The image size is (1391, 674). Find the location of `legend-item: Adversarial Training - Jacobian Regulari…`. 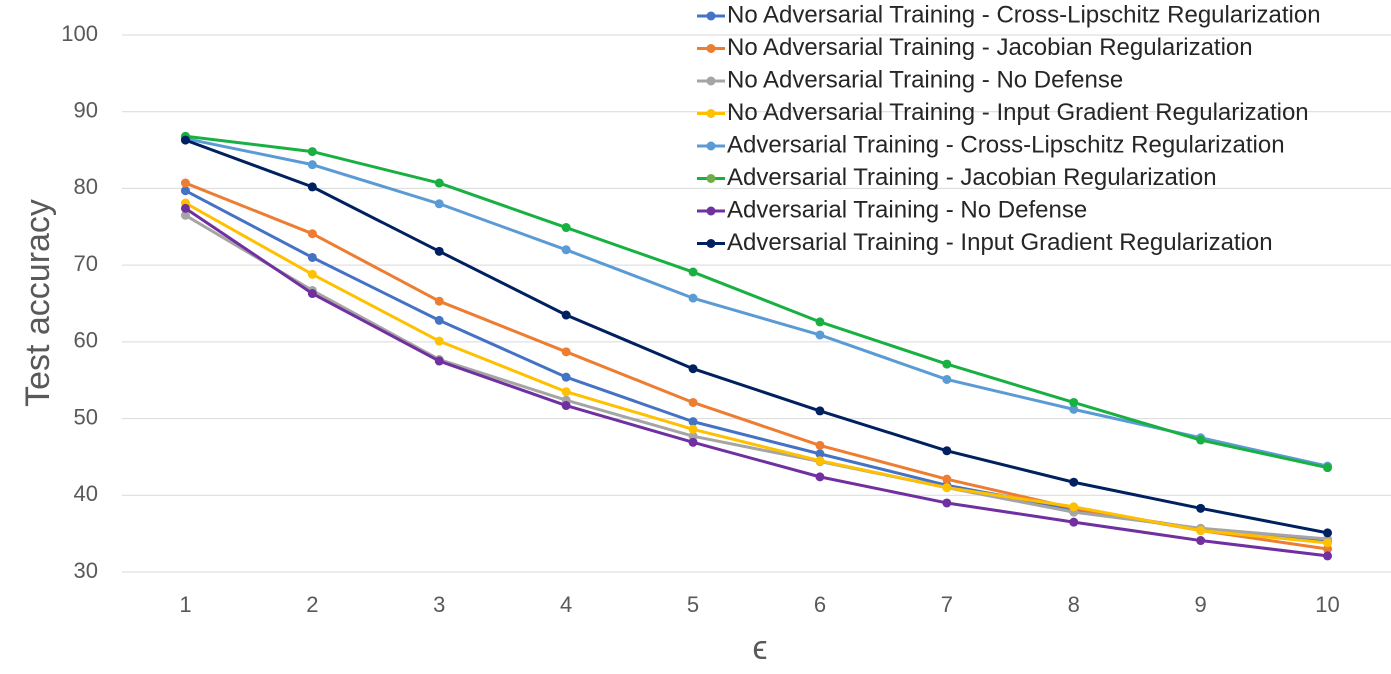

legend-item: Adversarial Training - Jacobian Regulari… is located at coordinates (957, 177).